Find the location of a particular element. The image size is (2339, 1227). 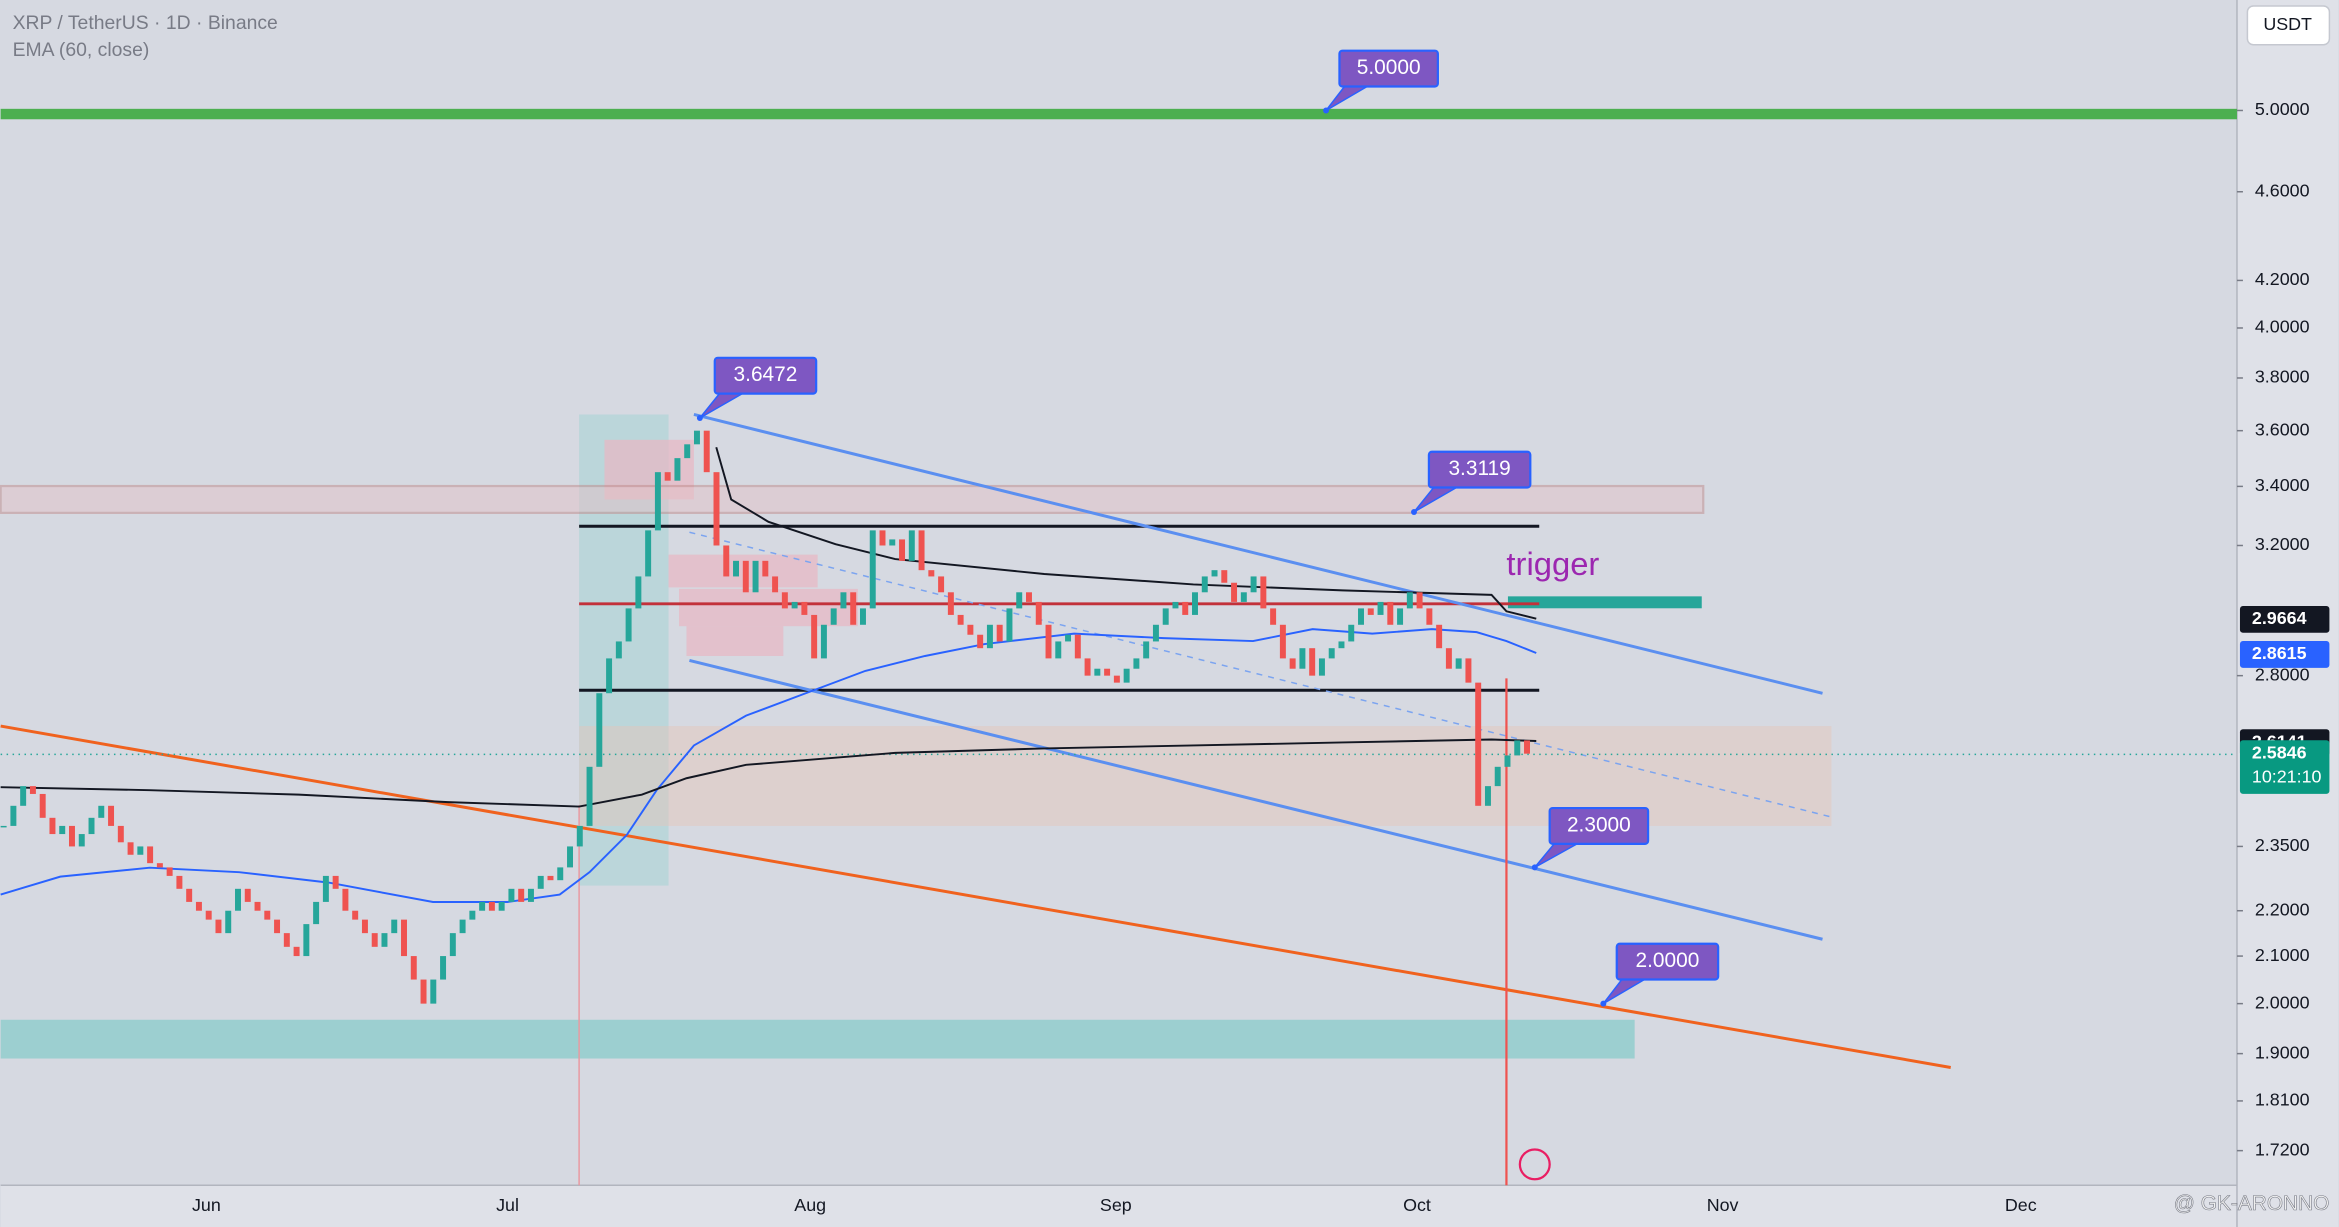

callout-anchor is located at coordinates (1414, 512).